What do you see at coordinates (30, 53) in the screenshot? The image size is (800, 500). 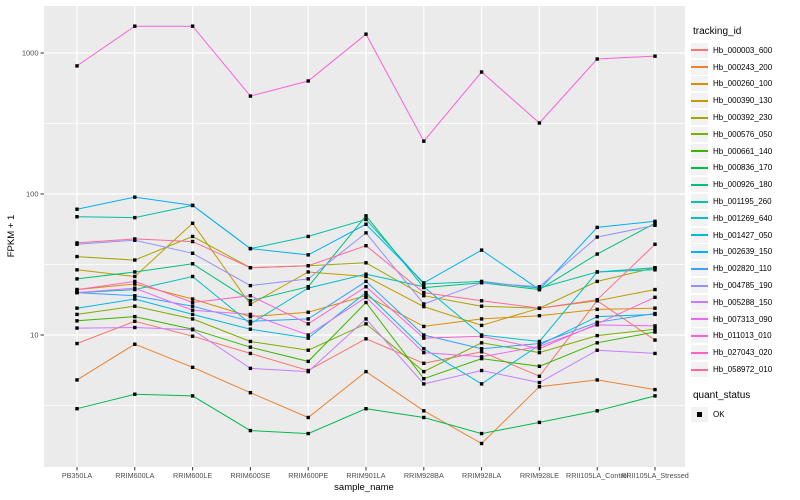 I see `y-tick-label: 1000` at bounding box center [30, 53].